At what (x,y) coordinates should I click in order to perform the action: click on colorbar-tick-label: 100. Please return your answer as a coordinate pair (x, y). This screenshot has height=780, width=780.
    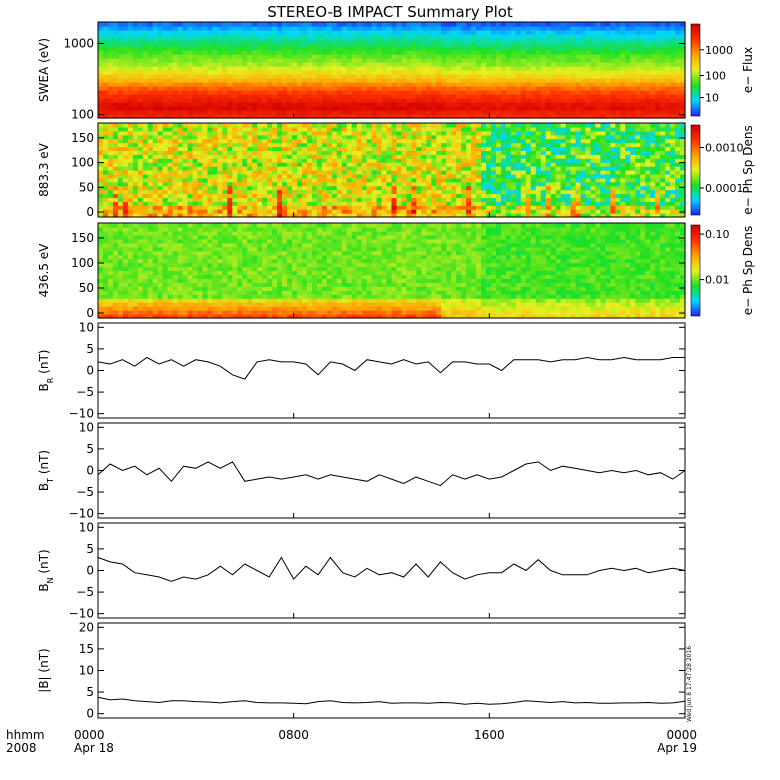
    Looking at the image, I should click on (715, 76).